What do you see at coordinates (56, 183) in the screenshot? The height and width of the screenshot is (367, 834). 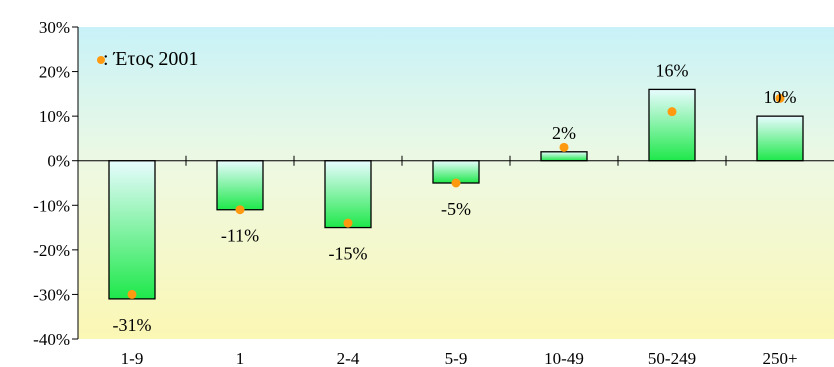 I see `y-axis-ticks: 30% 20% 10% 0% -10% -20% -30% -40%` at bounding box center [56, 183].